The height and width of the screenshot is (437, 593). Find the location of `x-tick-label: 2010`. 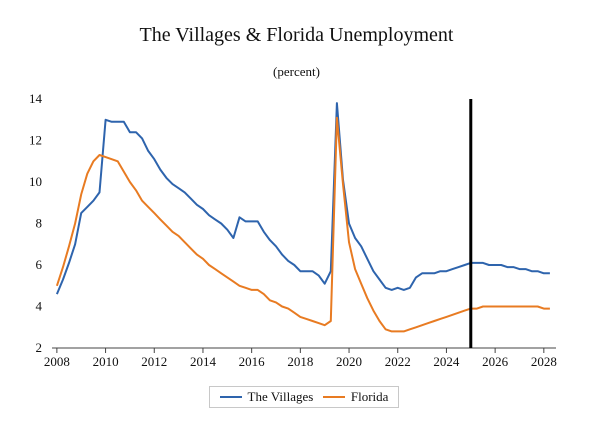

x-tick-label: 2010 is located at coordinates (106, 361).